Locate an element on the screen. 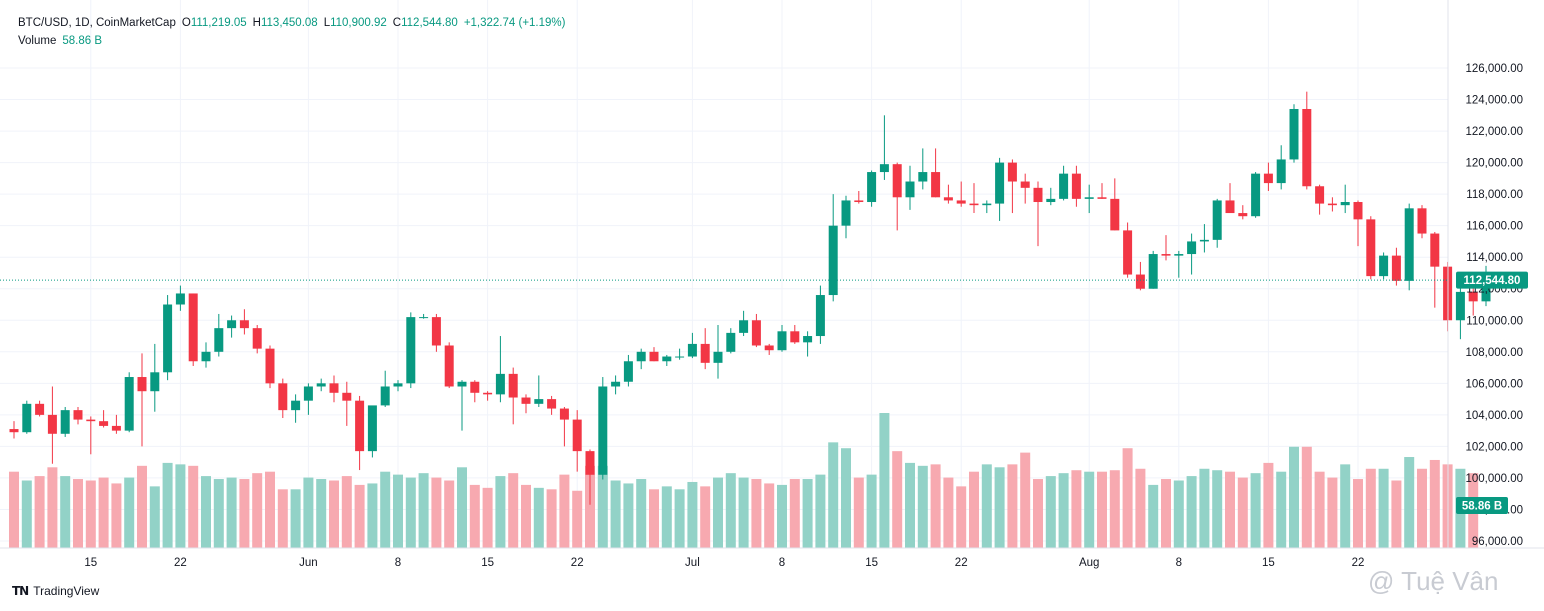  watermark: @ Tuệ Vân is located at coordinates (1433, 581).